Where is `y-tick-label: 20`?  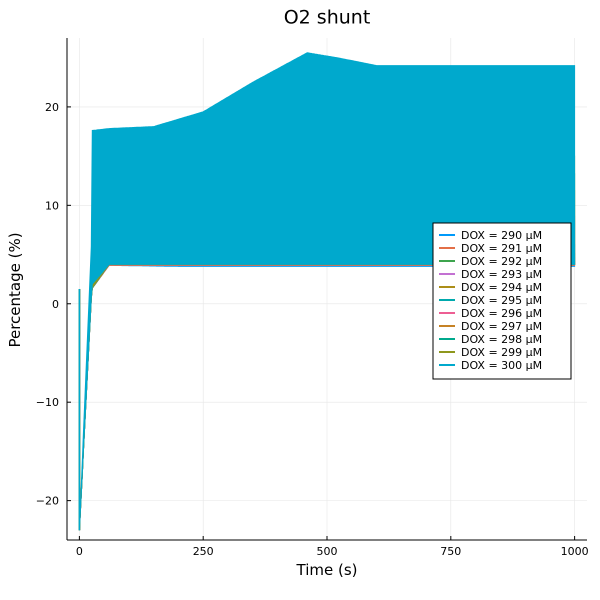
y-tick-label: 20 is located at coordinates (52, 107).